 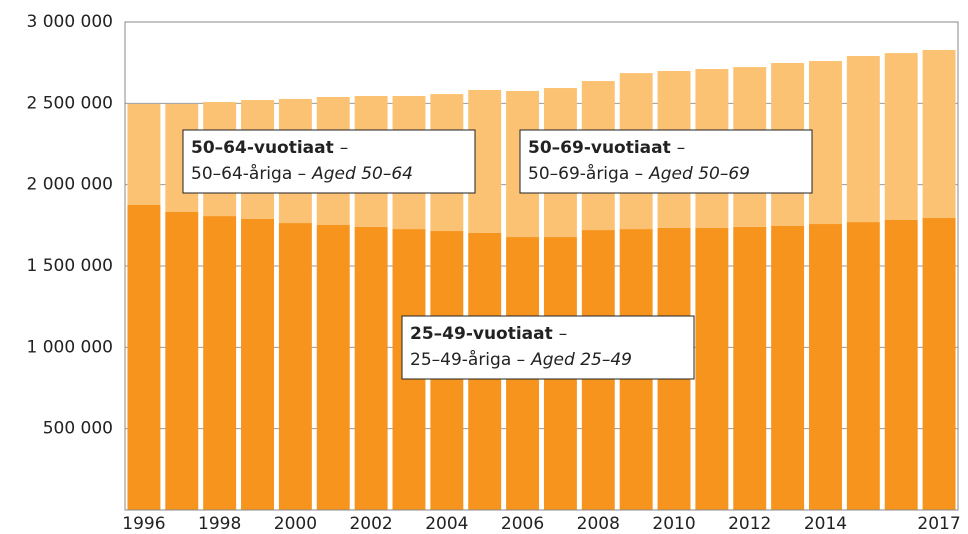 I want to click on annotation-bold: 50–69-vuotiaat, so click(x=599, y=148).